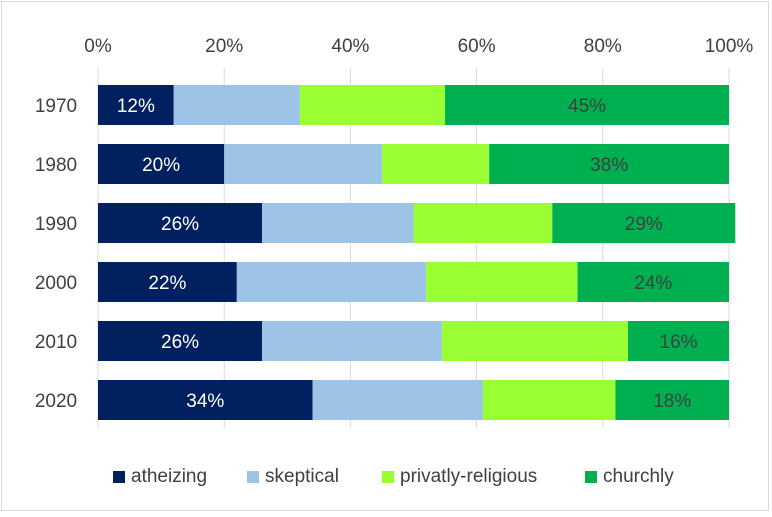 The width and height of the screenshot is (772, 517). I want to click on legend-swatch-churchly, so click(591, 477).